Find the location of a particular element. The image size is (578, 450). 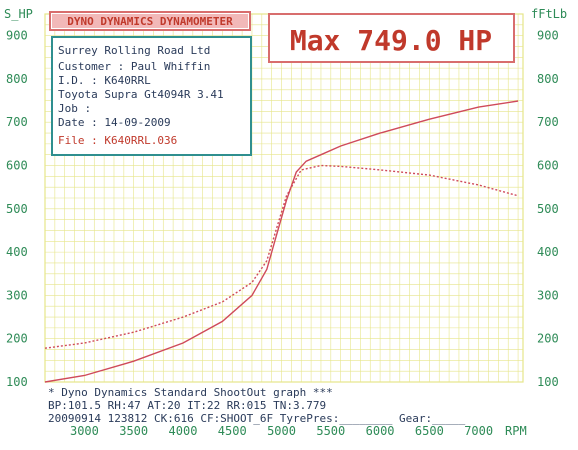

y-tick-label-right: 300 is located at coordinates (548, 295).